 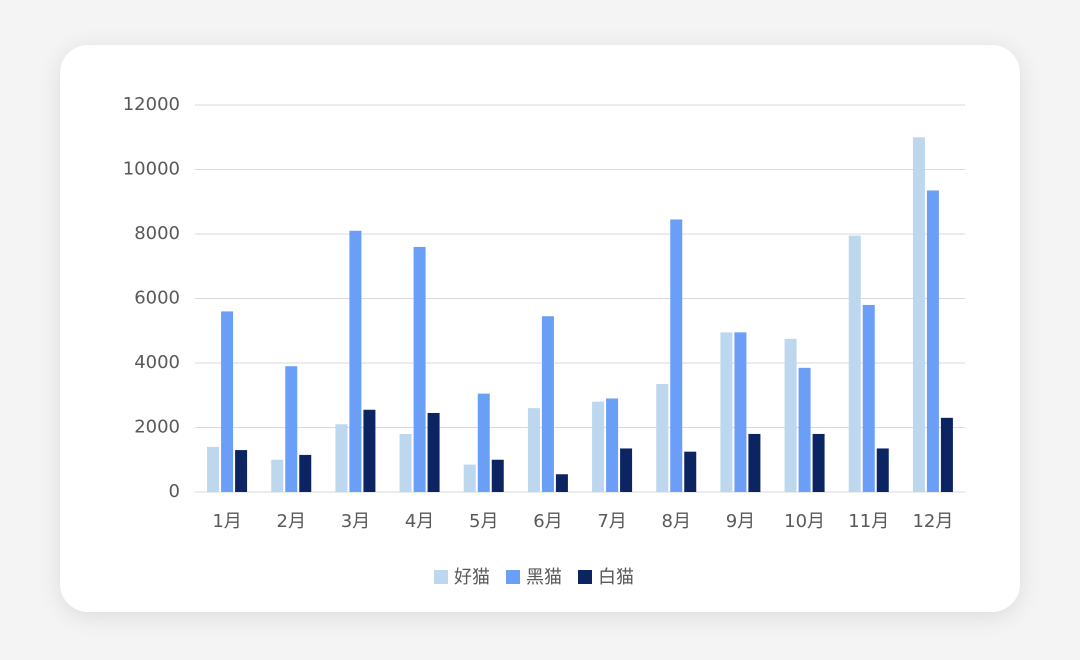 I want to click on x-tick-label: 12月, so click(x=932, y=521).